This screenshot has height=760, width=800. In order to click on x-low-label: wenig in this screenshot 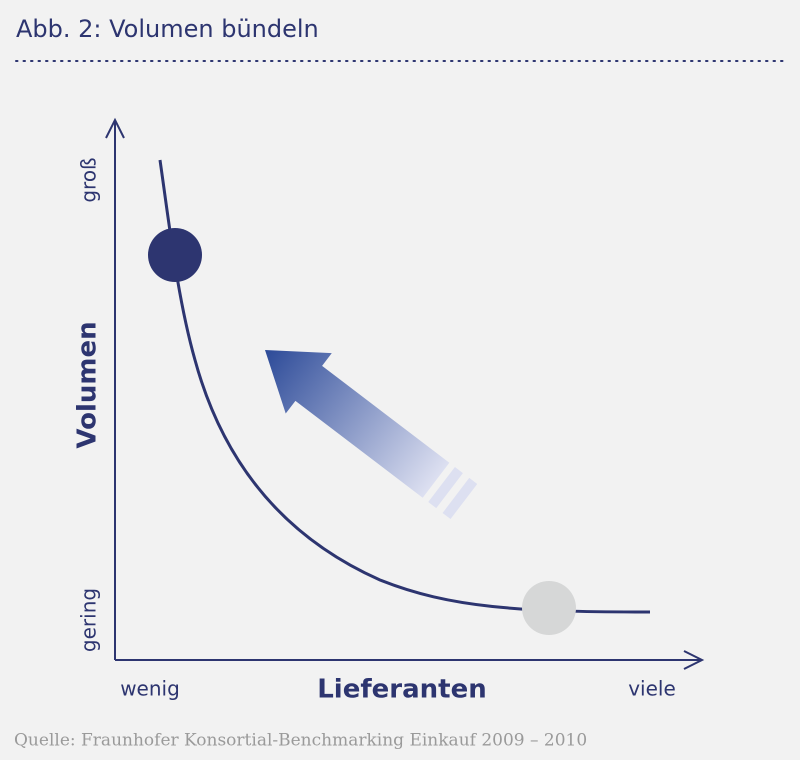, I will do `click(150, 689)`.